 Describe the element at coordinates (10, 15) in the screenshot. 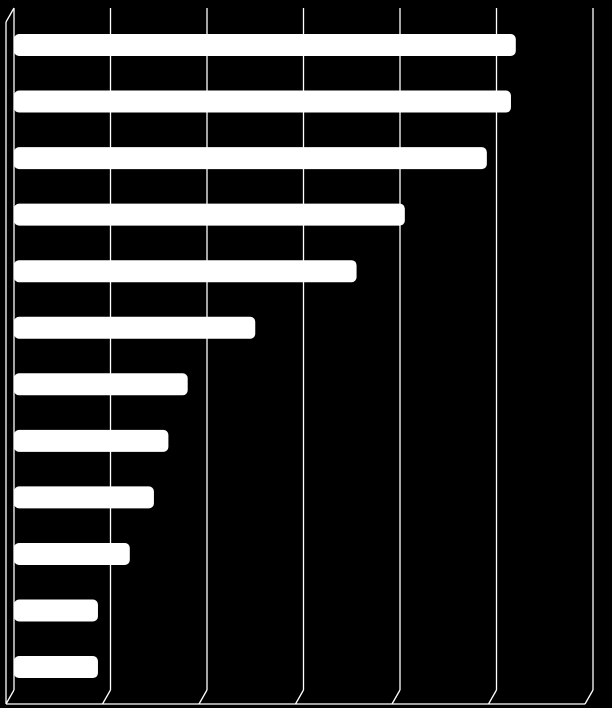

I see `left-wall-top-edge` at that location.